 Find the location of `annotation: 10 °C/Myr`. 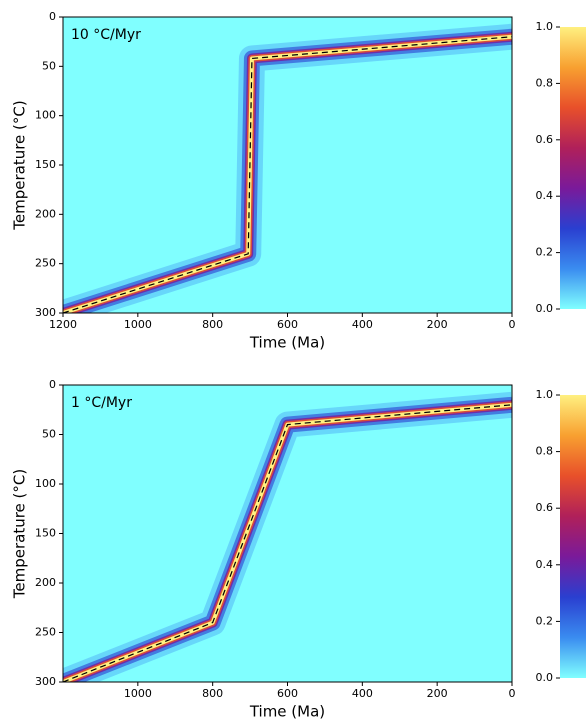

annotation: 10 °C/Myr is located at coordinates (106, 35).